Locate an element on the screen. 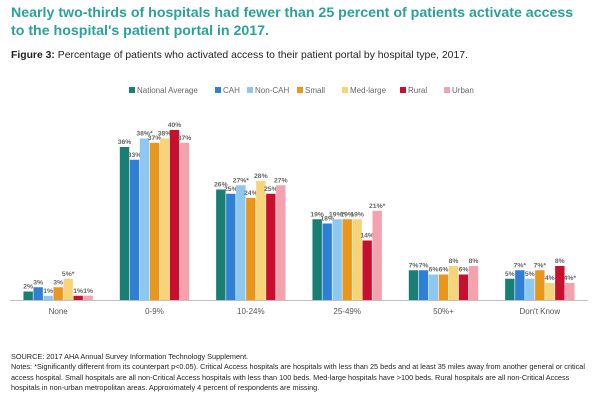 Image resolution: width=594 pixels, height=400 pixels. data-label: 21%* is located at coordinates (377, 206).